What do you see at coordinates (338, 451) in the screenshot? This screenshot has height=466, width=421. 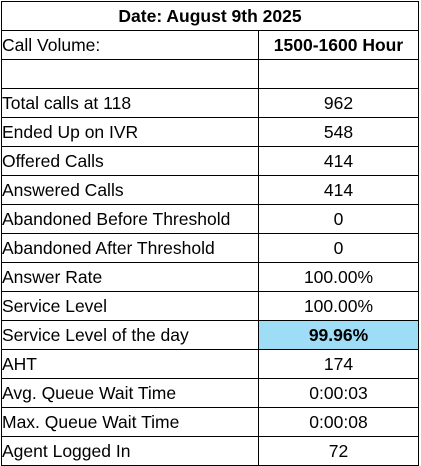 I see `row-value: 72` at bounding box center [338, 451].